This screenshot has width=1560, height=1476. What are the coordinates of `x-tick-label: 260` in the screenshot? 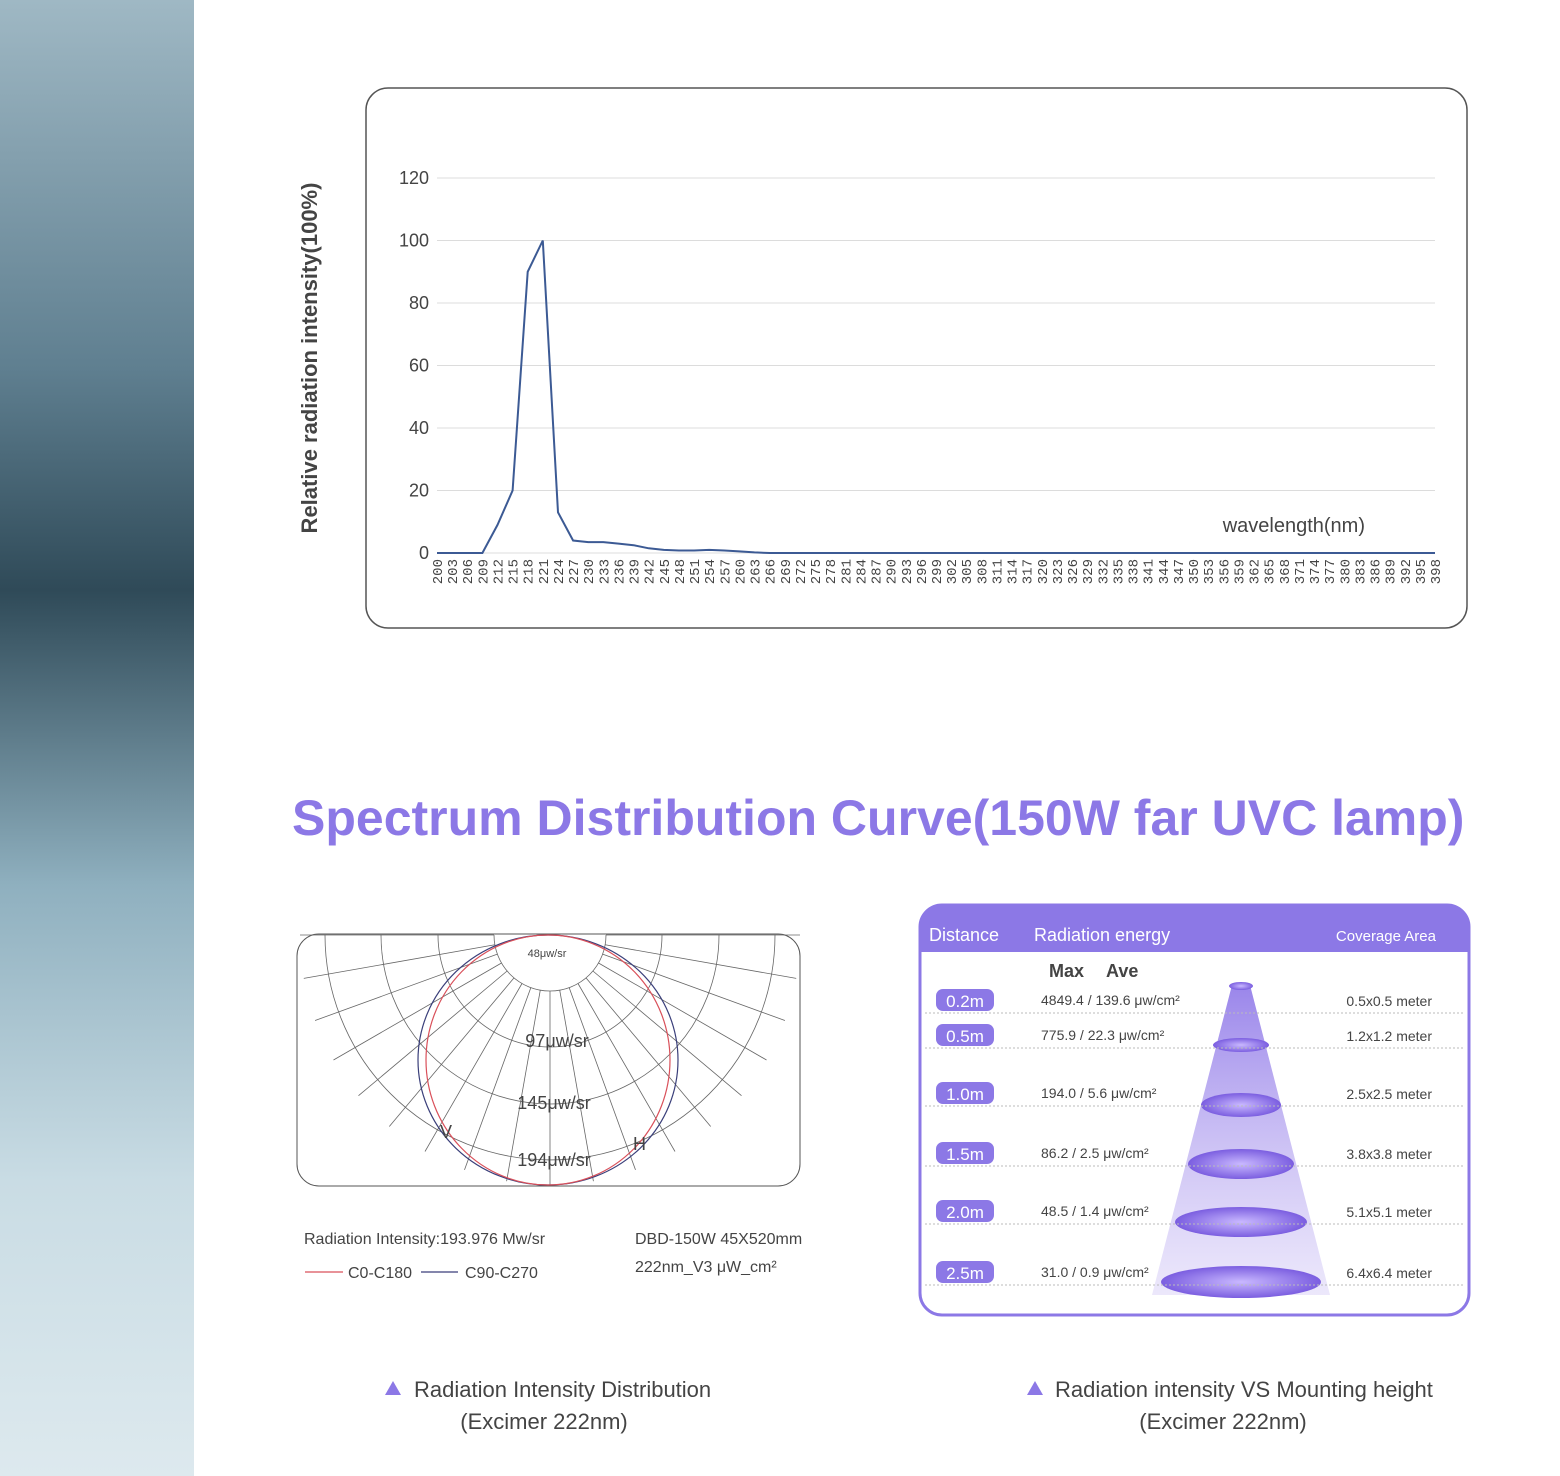 It's located at (741, 571).